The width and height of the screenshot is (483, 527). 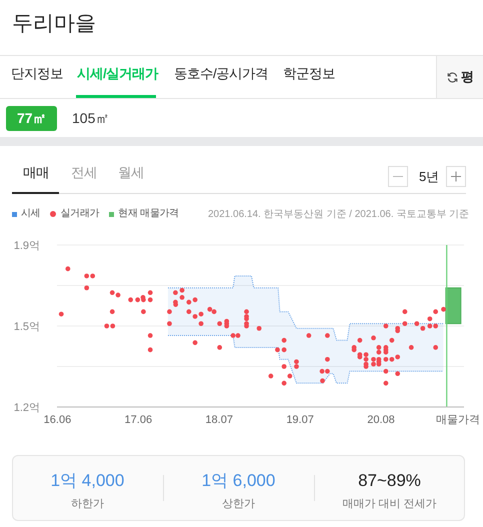 I want to click on text: 5년, so click(x=429, y=177).